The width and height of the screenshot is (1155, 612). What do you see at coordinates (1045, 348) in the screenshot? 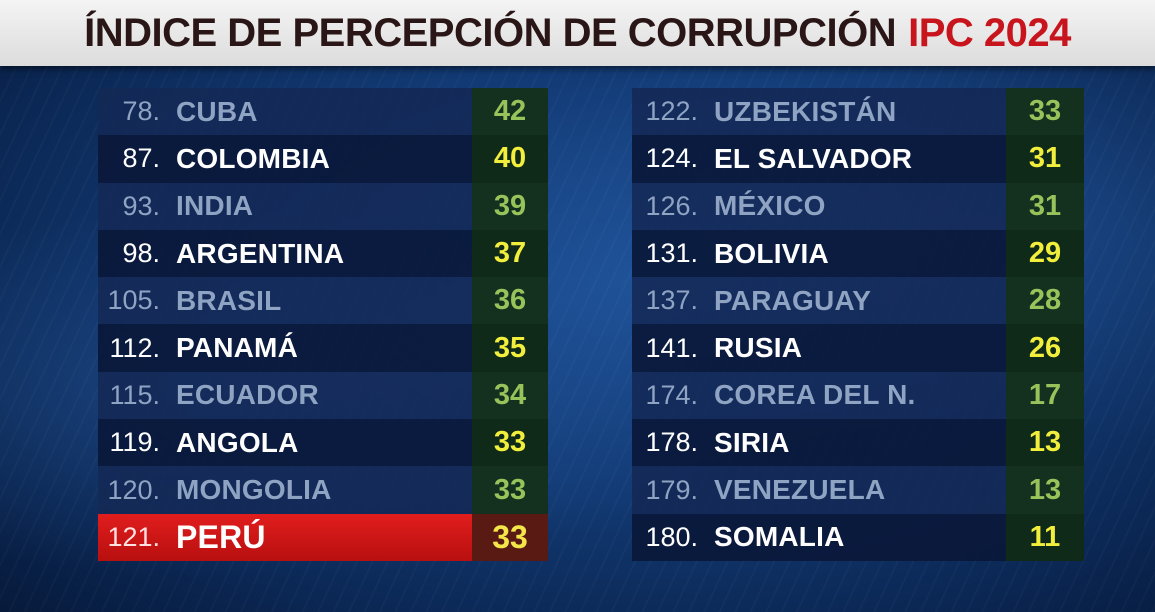
I see `score-cell: 26` at bounding box center [1045, 348].